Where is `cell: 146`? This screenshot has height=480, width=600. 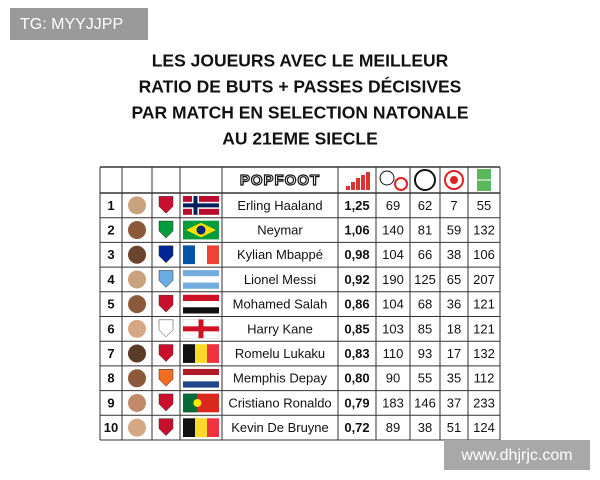 cell: 146 is located at coordinates (425, 402).